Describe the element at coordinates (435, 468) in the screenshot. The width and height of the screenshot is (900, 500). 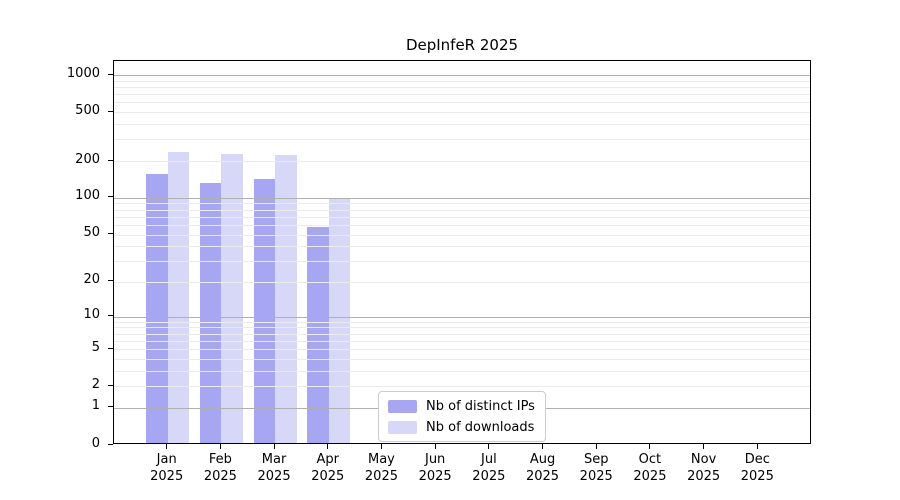
I see `x-tick-label-jun: Jun 2025` at that location.